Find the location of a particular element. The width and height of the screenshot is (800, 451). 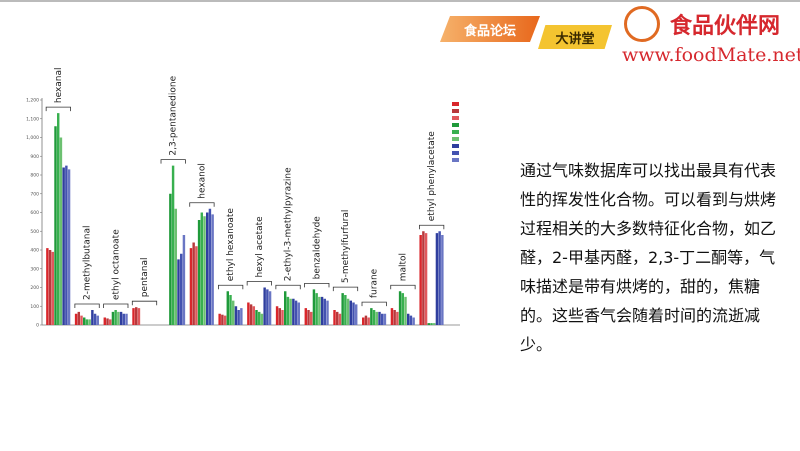

top-rule is located at coordinates (400, 1).